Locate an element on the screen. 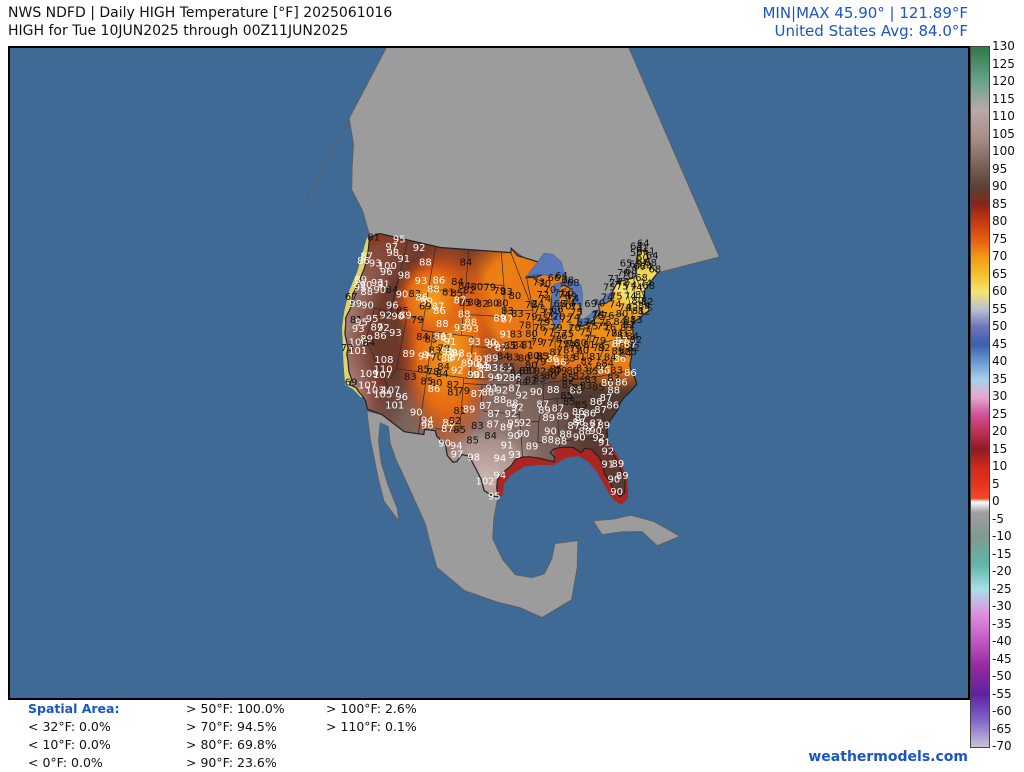 The height and width of the screenshot is (772, 1024). colorbar-tick: 15 is located at coordinates (1008, 449).